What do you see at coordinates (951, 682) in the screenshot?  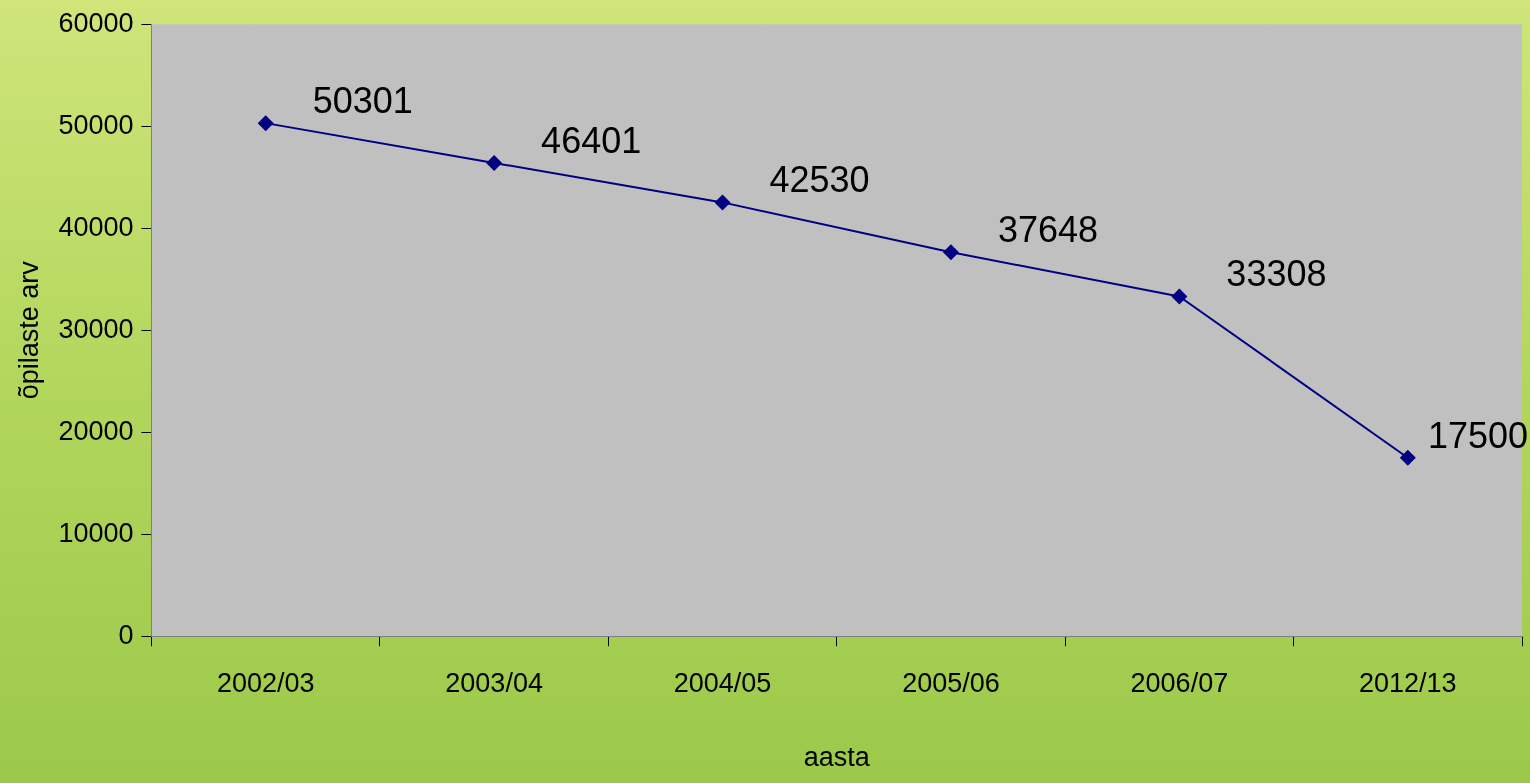 I see `x-tick-label: 2005/06` at bounding box center [951, 682].